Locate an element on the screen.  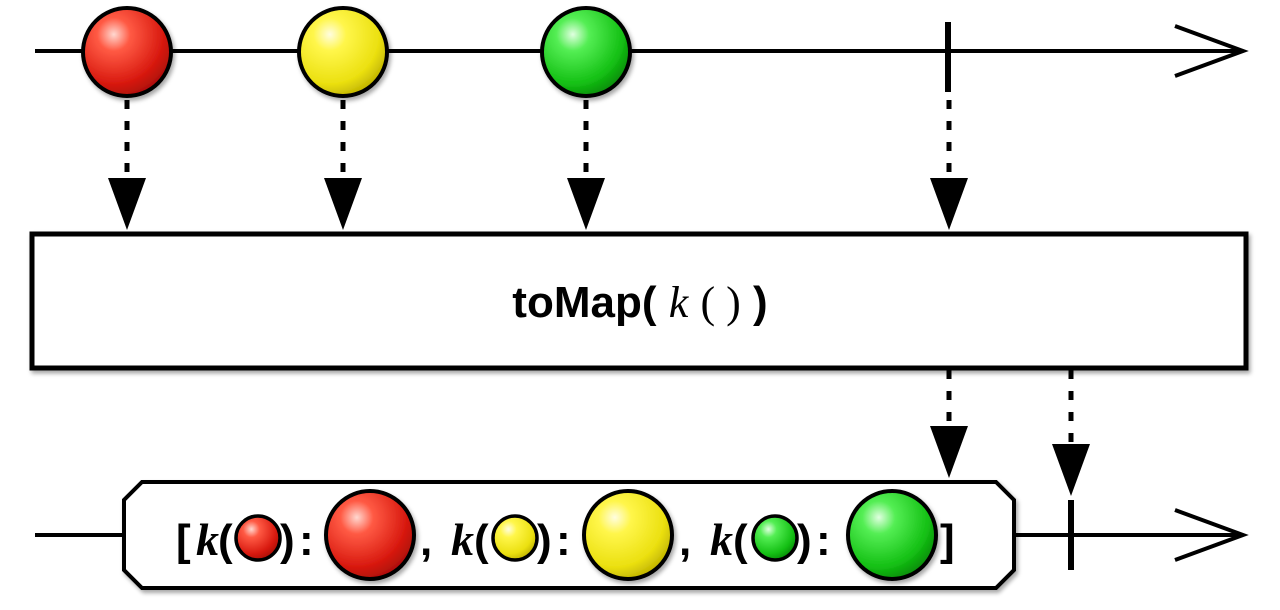
output-arrow-result is located at coordinates (949, 424).